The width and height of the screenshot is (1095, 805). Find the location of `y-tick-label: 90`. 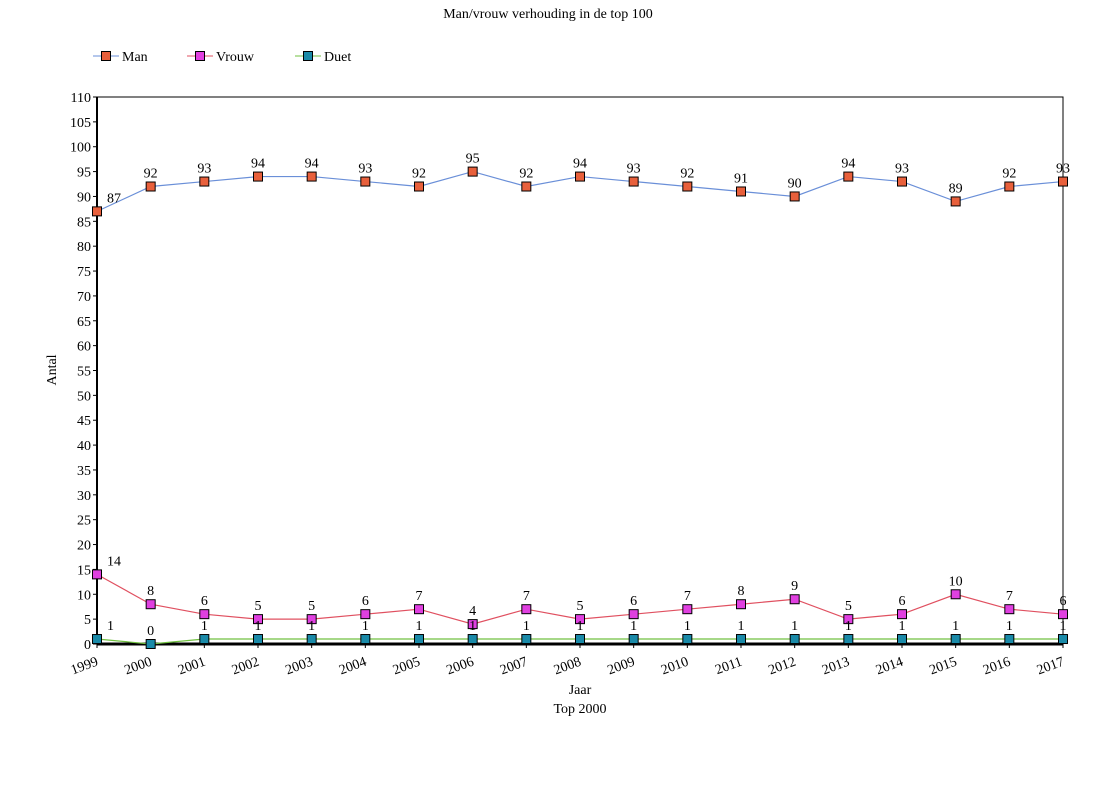

y-tick-label: 90 is located at coordinates (84, 197).